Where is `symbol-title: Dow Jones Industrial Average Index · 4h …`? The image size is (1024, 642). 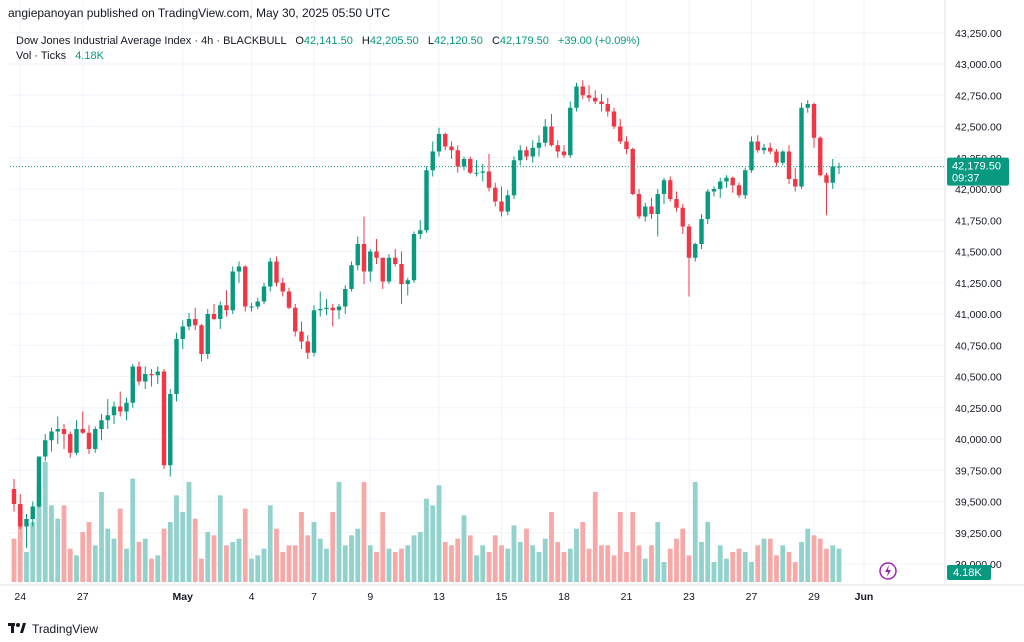
symbol-title: Dow Jones Industrial Average Index · 4h … is located at coordinates (151, 41).